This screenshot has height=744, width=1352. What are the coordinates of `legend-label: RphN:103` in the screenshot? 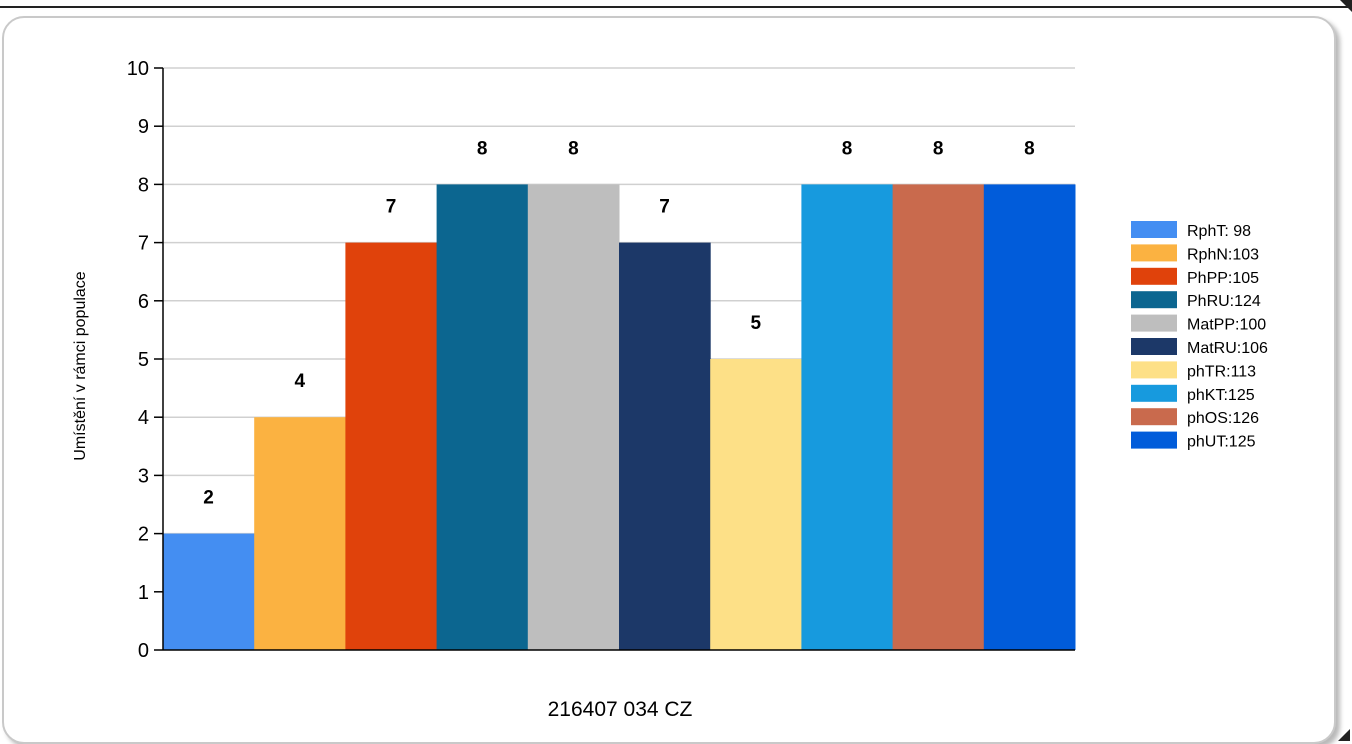 It's located at (1223, 254).